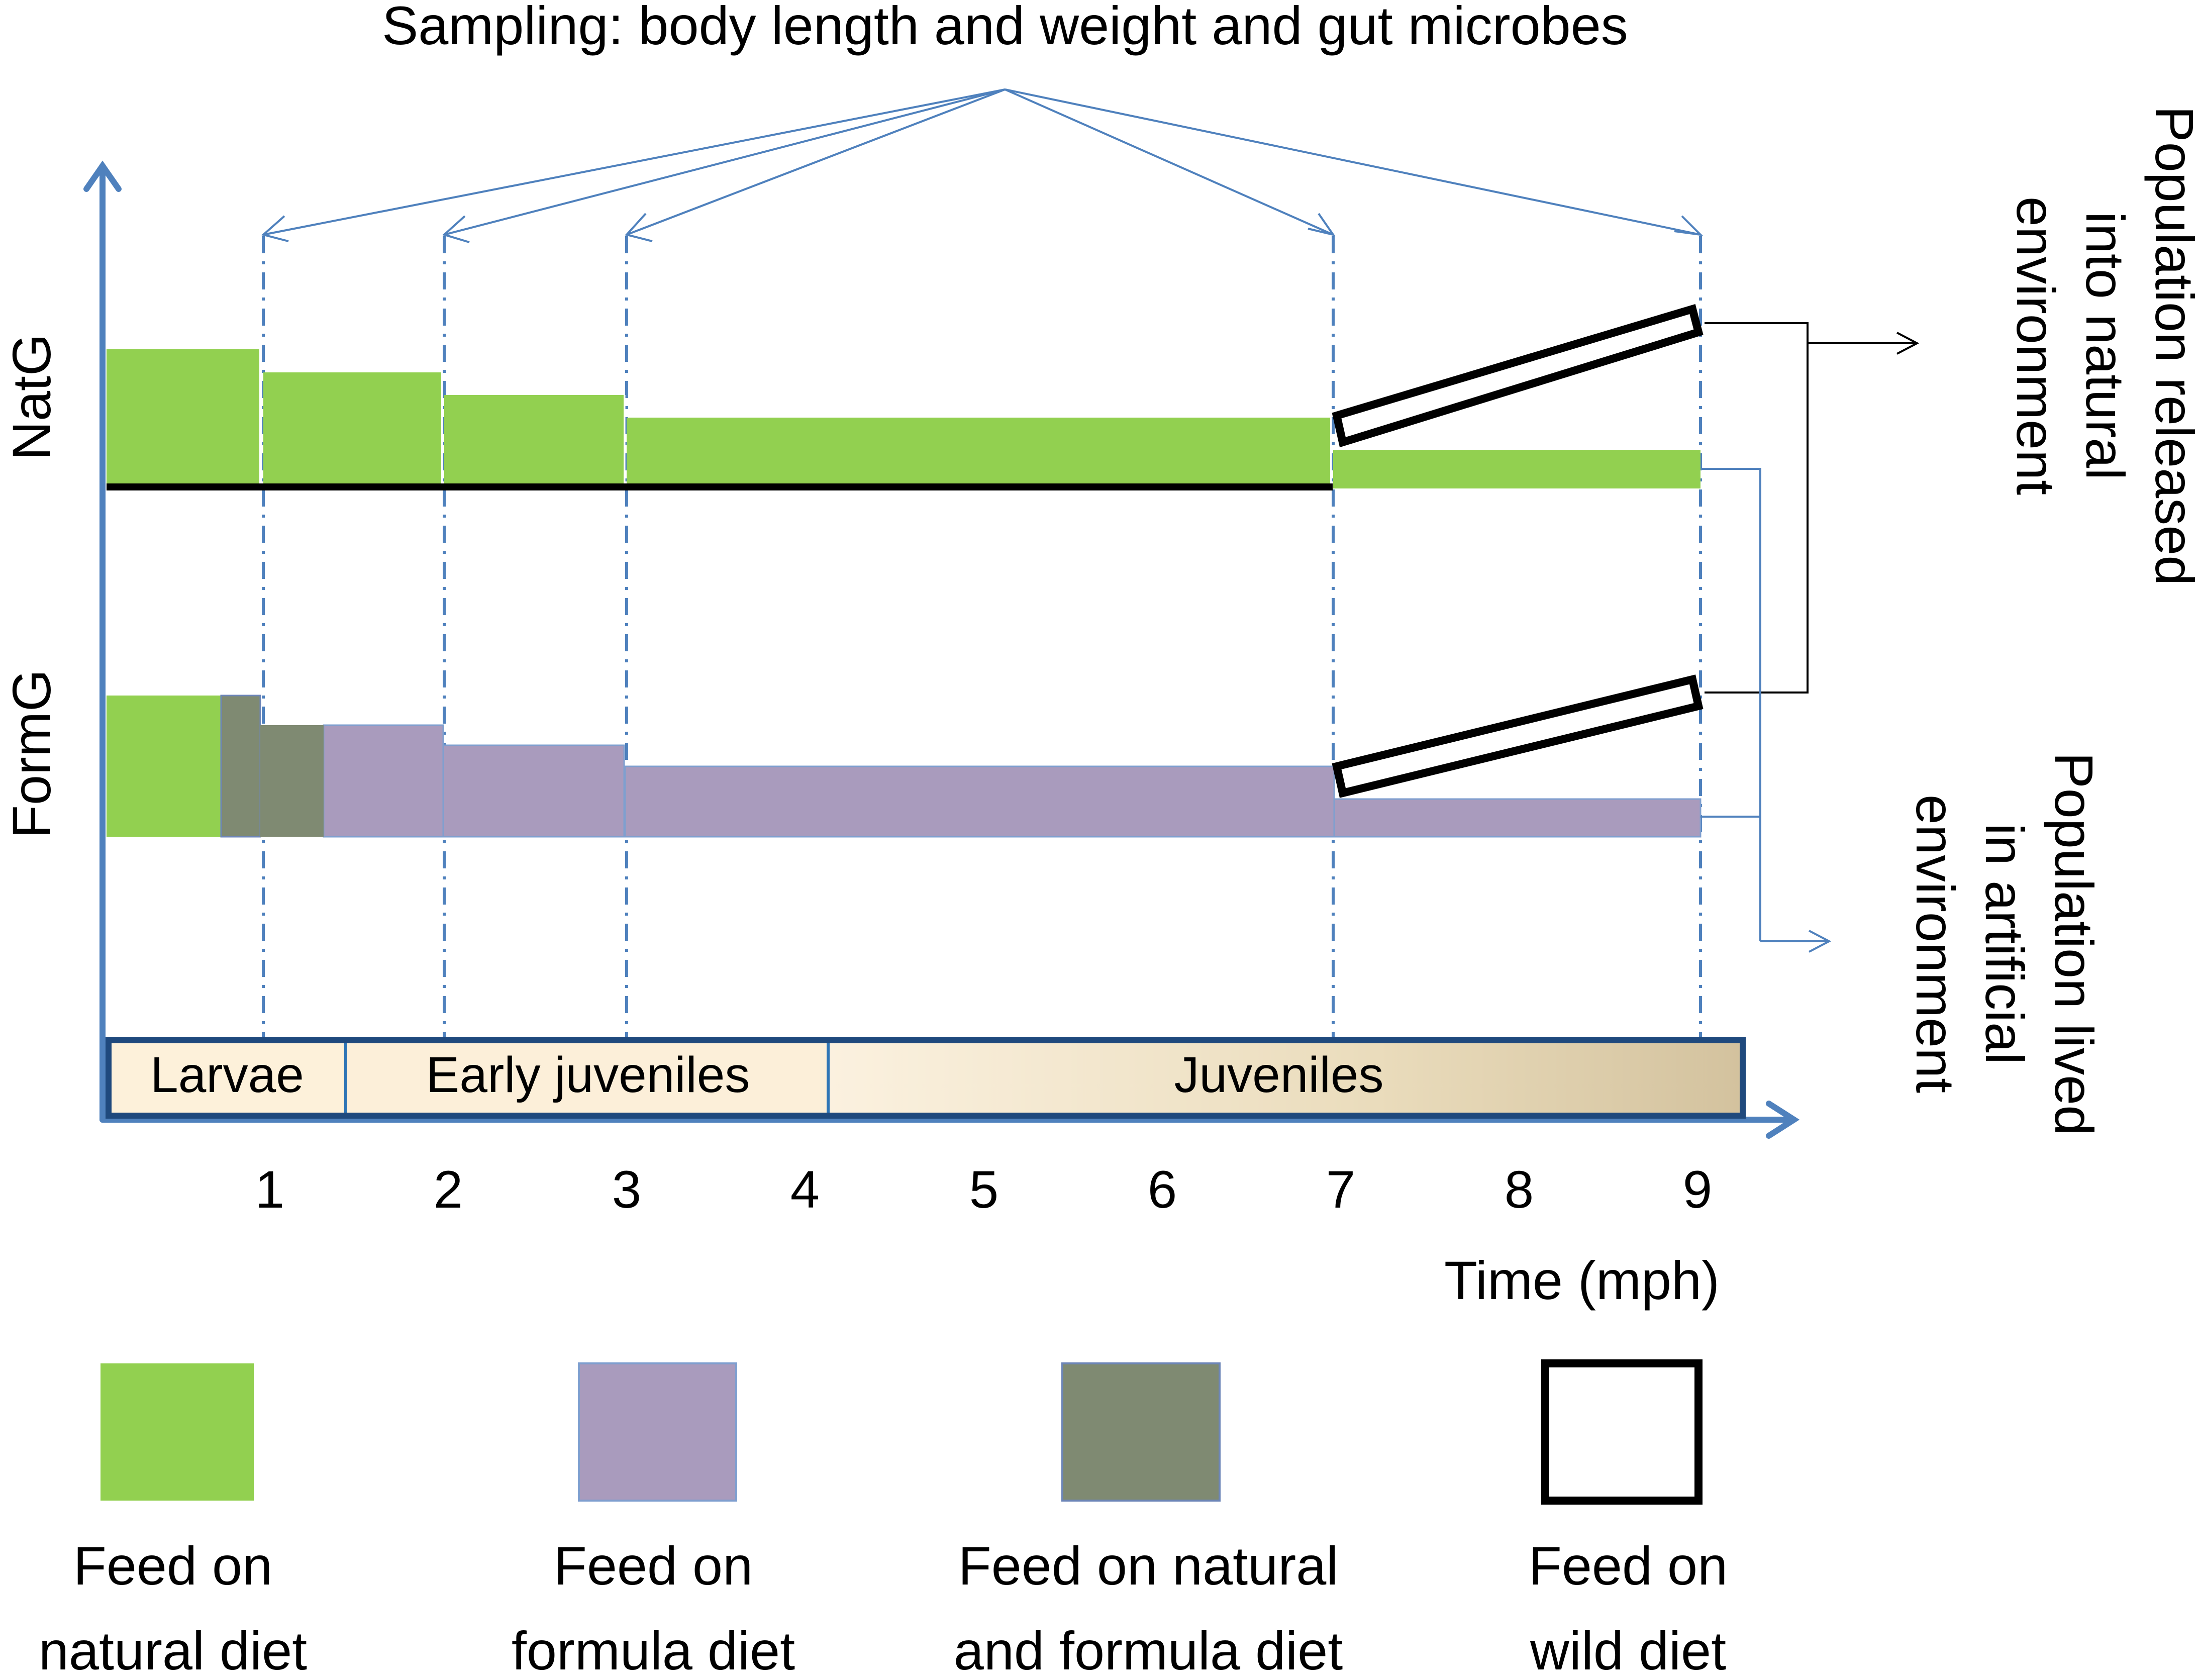 This screenshot has height=1680, width=2200. Describe the element at coordinates (2074, 944) in the screenshot. I see `lived-line-1: Population lived` at that location.